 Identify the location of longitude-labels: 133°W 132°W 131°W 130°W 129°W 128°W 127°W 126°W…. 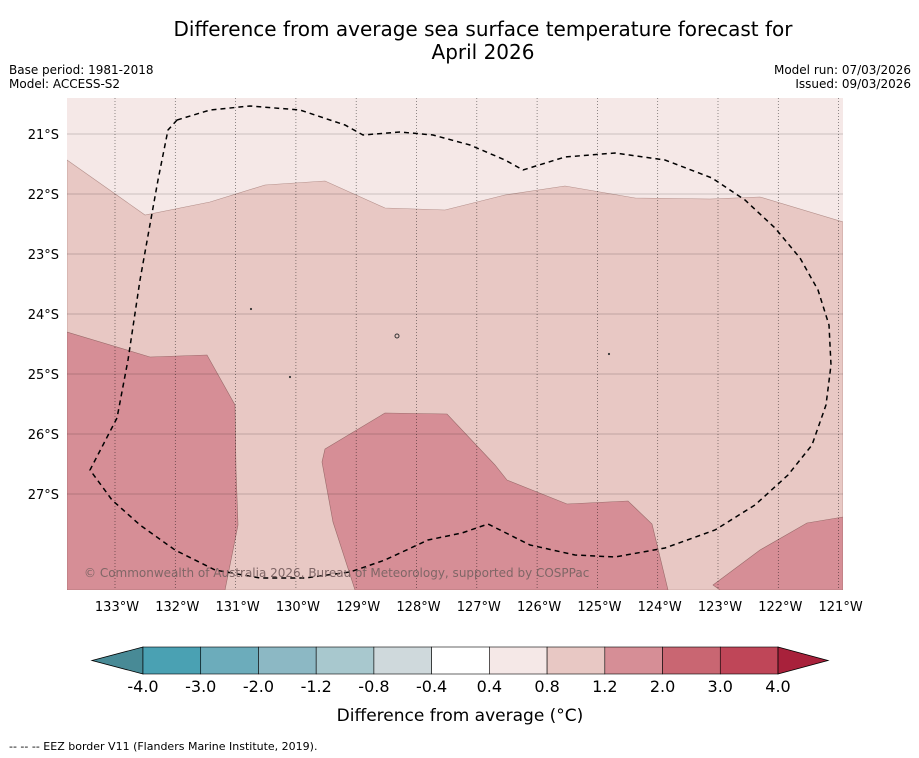
(479, 607).